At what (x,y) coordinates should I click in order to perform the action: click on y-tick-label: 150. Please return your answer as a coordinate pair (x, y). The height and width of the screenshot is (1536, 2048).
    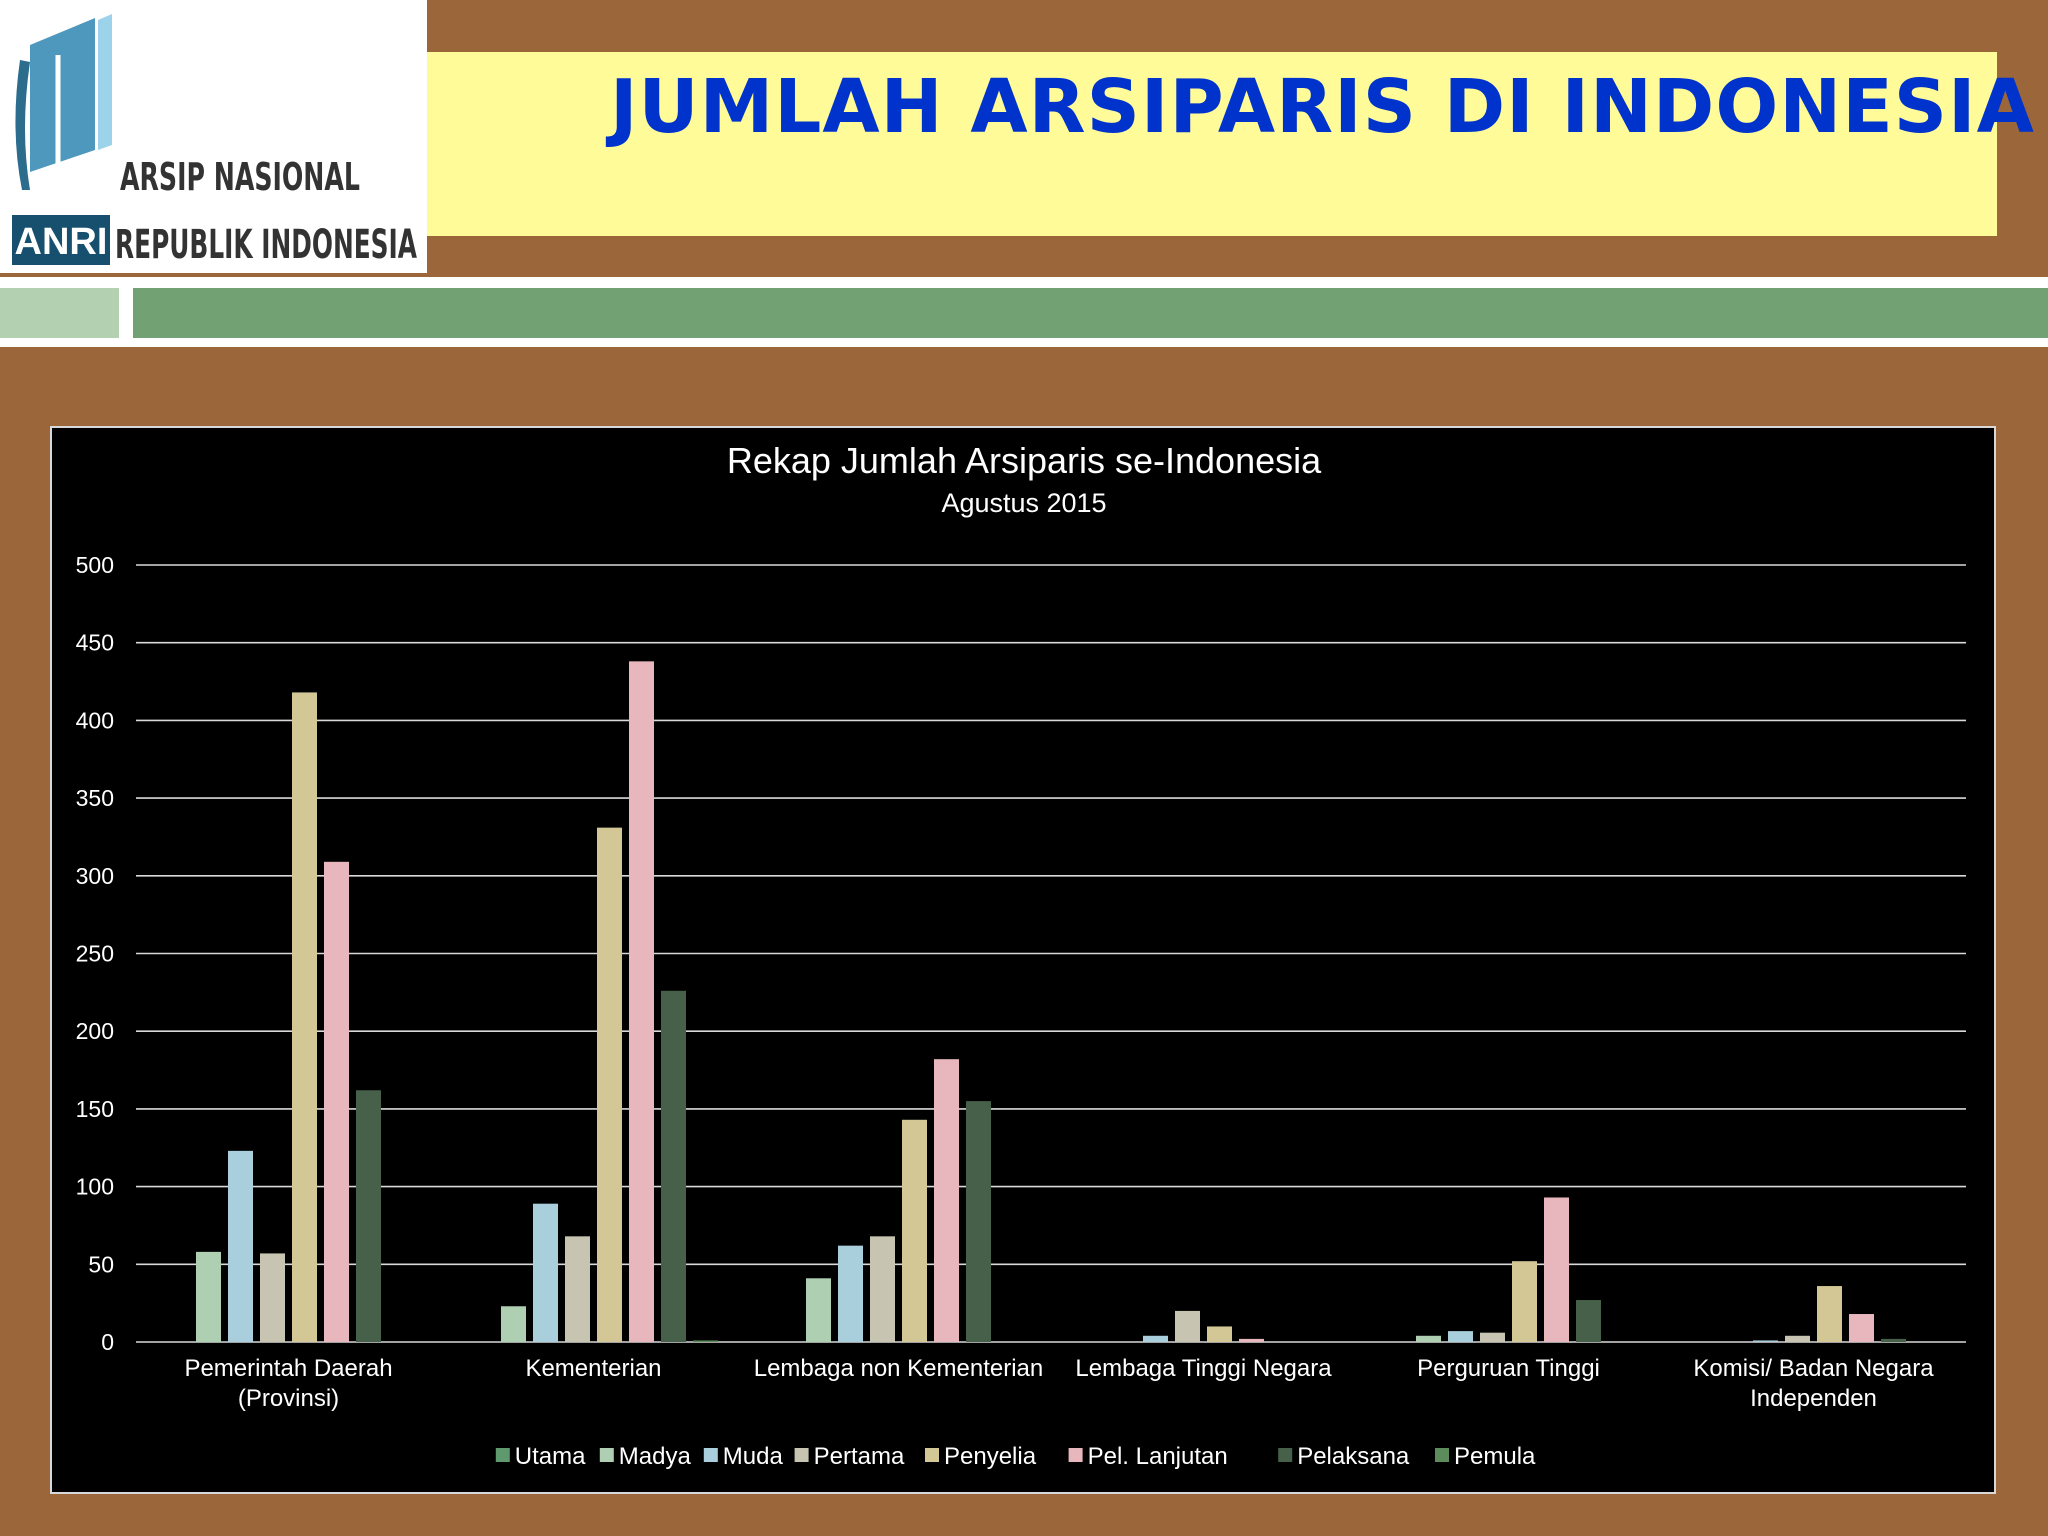
    Looking at the image, I should click on (95, 1109).